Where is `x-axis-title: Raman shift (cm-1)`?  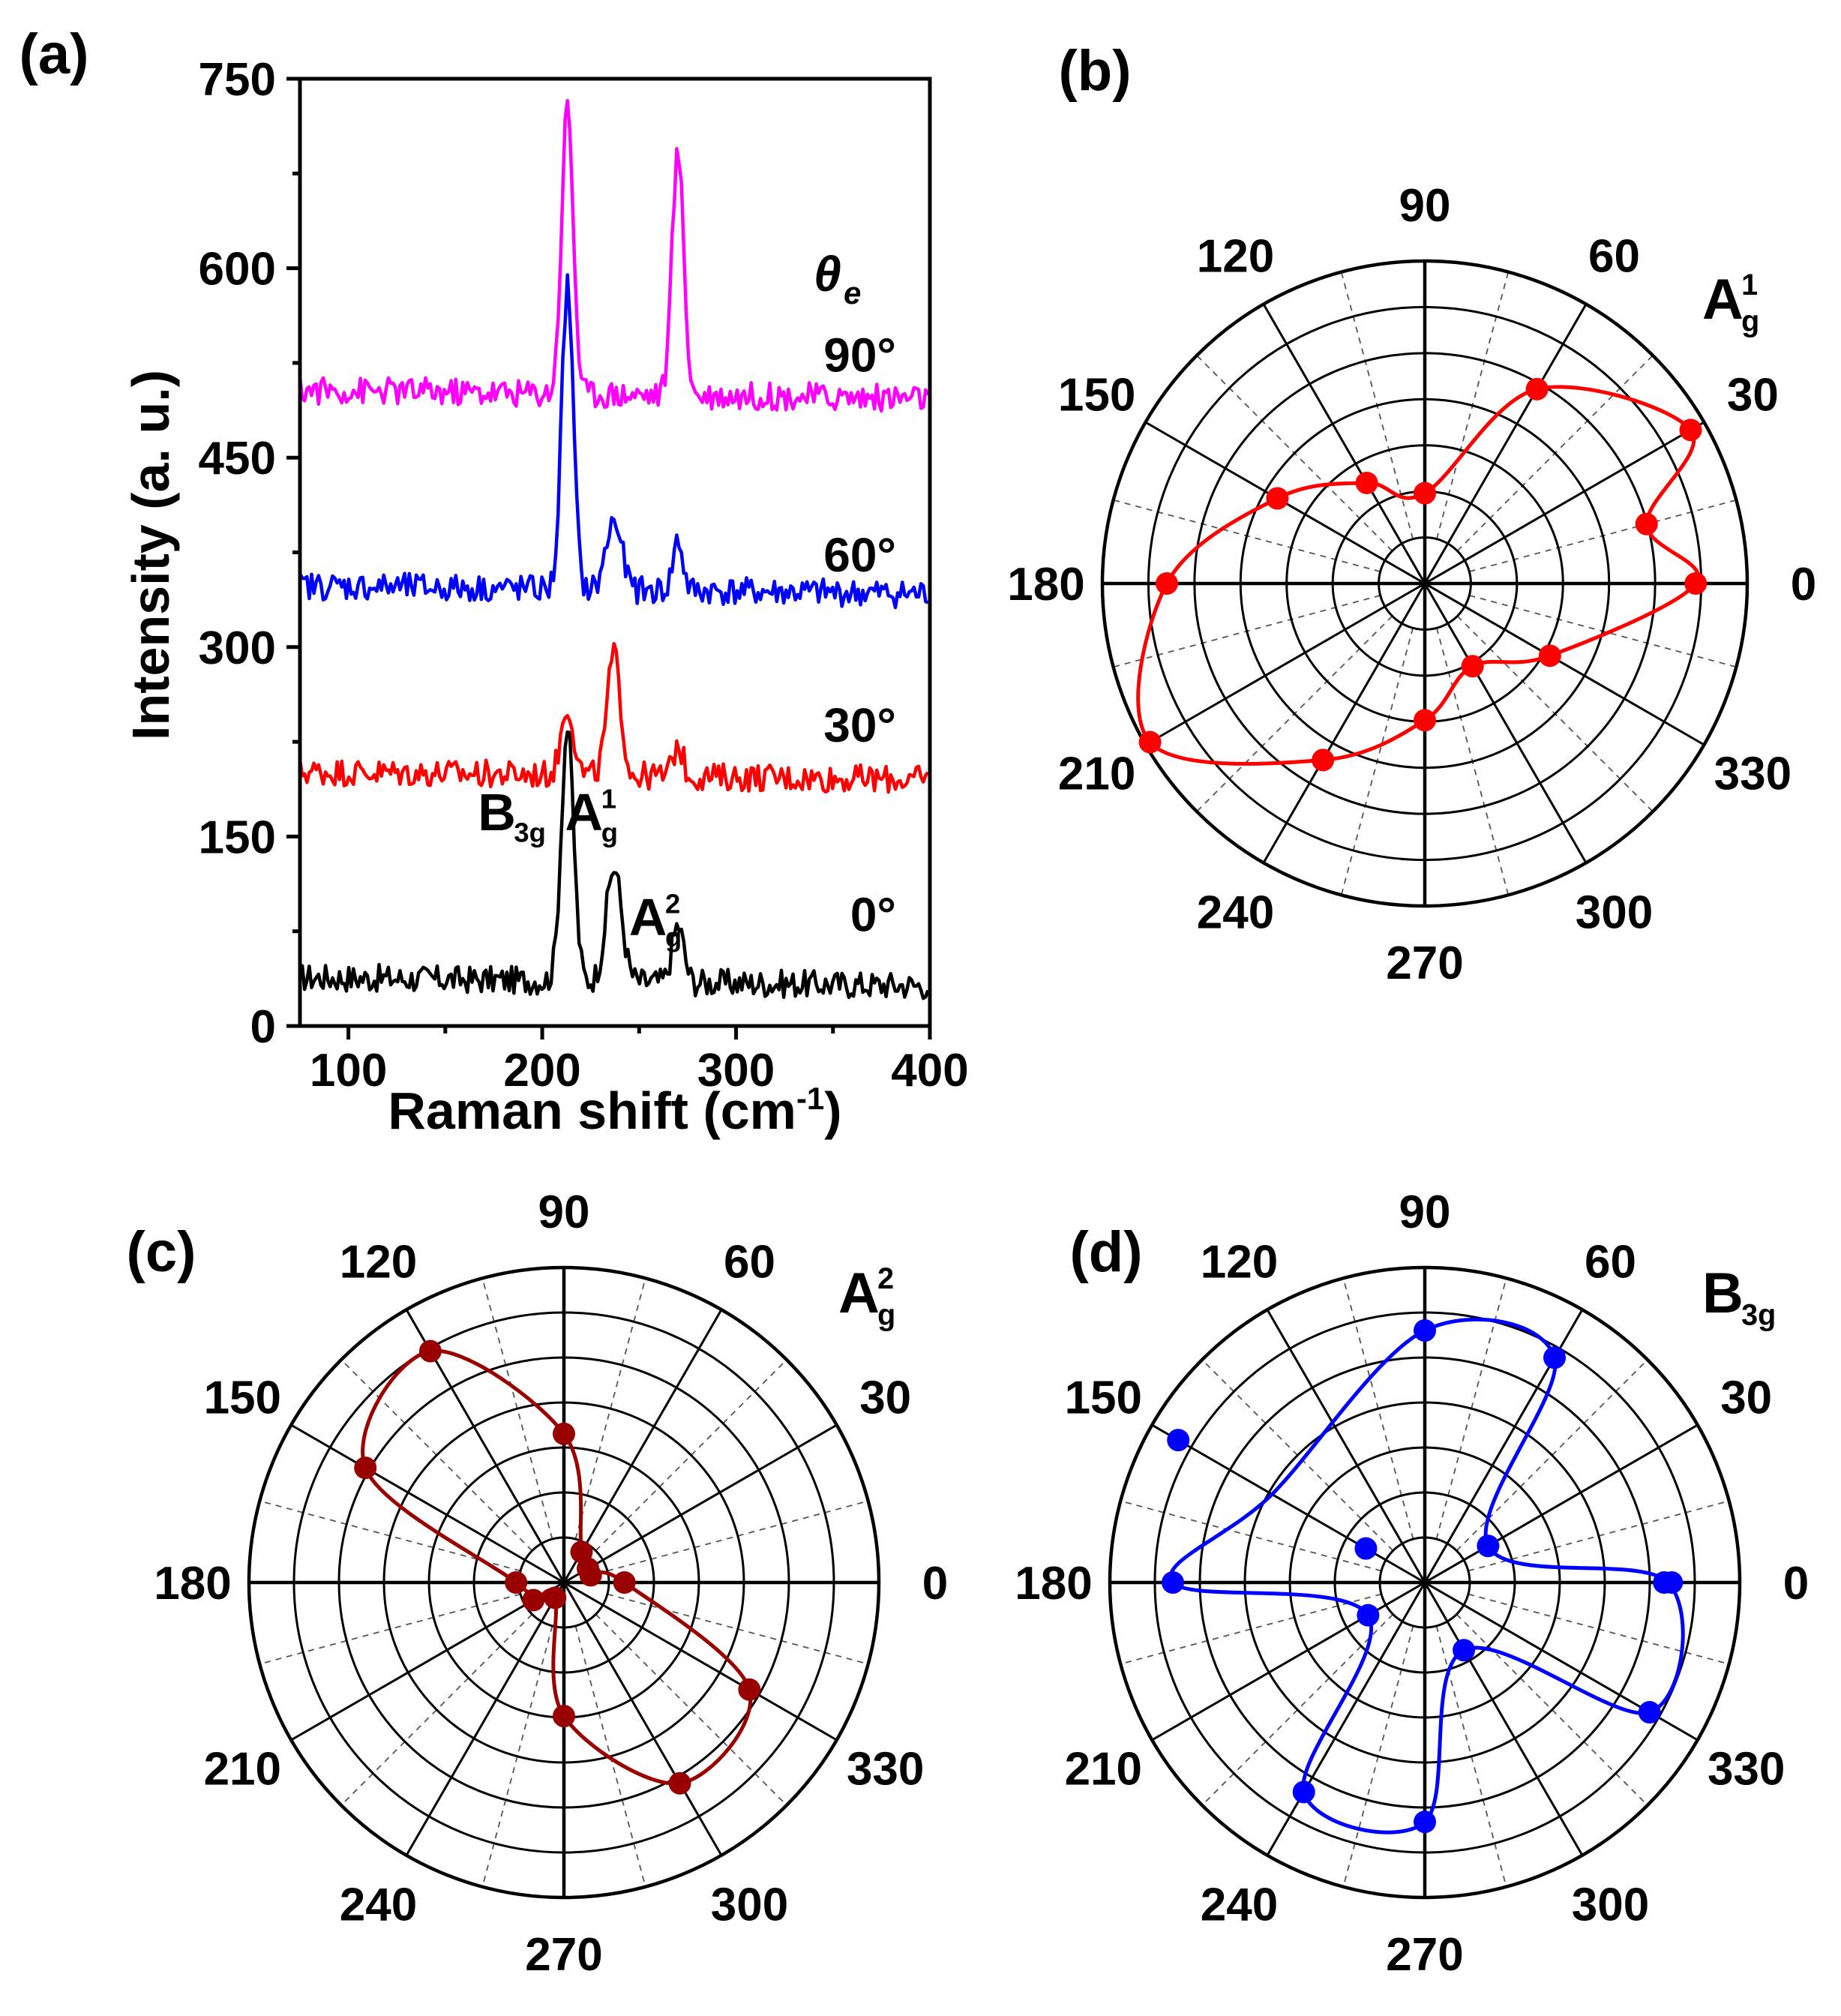 x-axis-title: Raman shift (cm-1) is located at coordinates (614, 1110).